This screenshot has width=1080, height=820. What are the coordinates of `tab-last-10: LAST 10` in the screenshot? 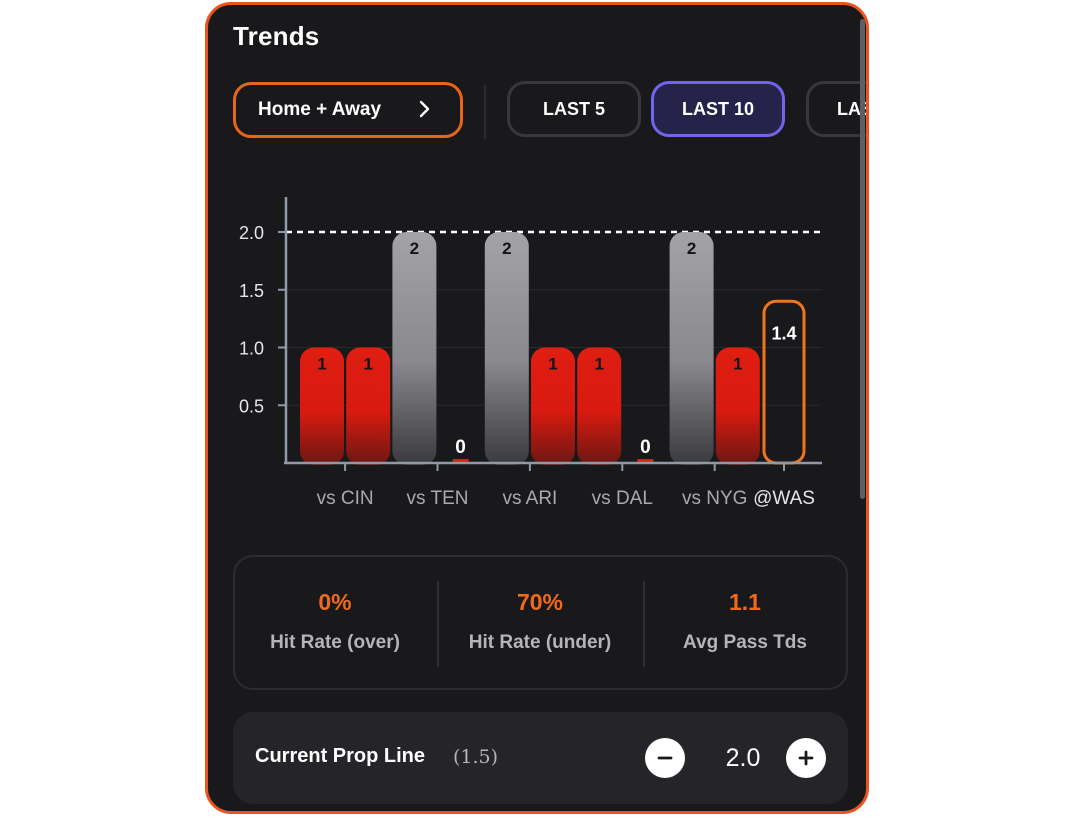 It's located at (718, 109).